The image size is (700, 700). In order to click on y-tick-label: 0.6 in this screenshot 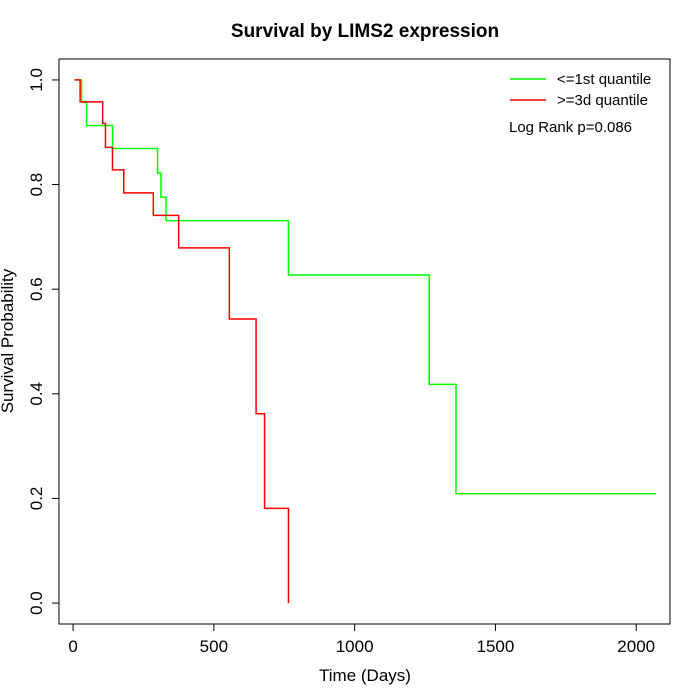, I will do `click(36, 289)`.